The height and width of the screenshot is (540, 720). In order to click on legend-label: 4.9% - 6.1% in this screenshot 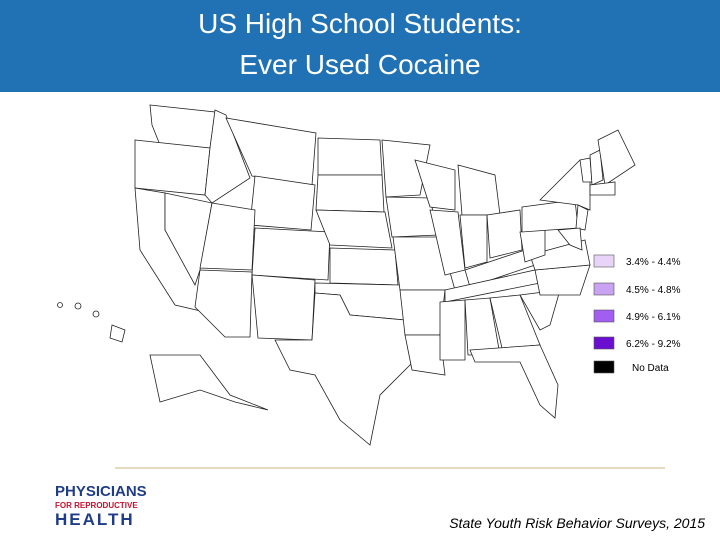, I will do `click(653, 317)`.